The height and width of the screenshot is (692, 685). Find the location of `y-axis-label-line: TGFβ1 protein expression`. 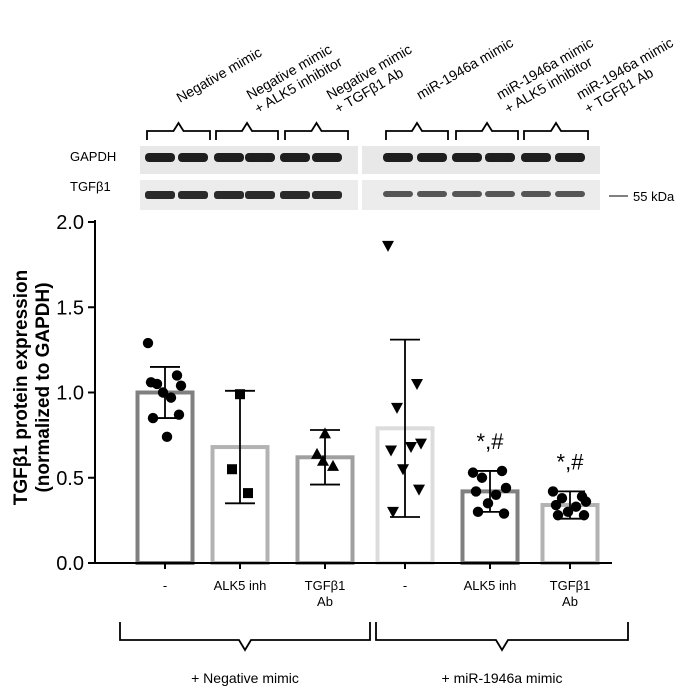

y-axis-label-line: TGFβ1 protein expression is located at coordinates (21, 387).